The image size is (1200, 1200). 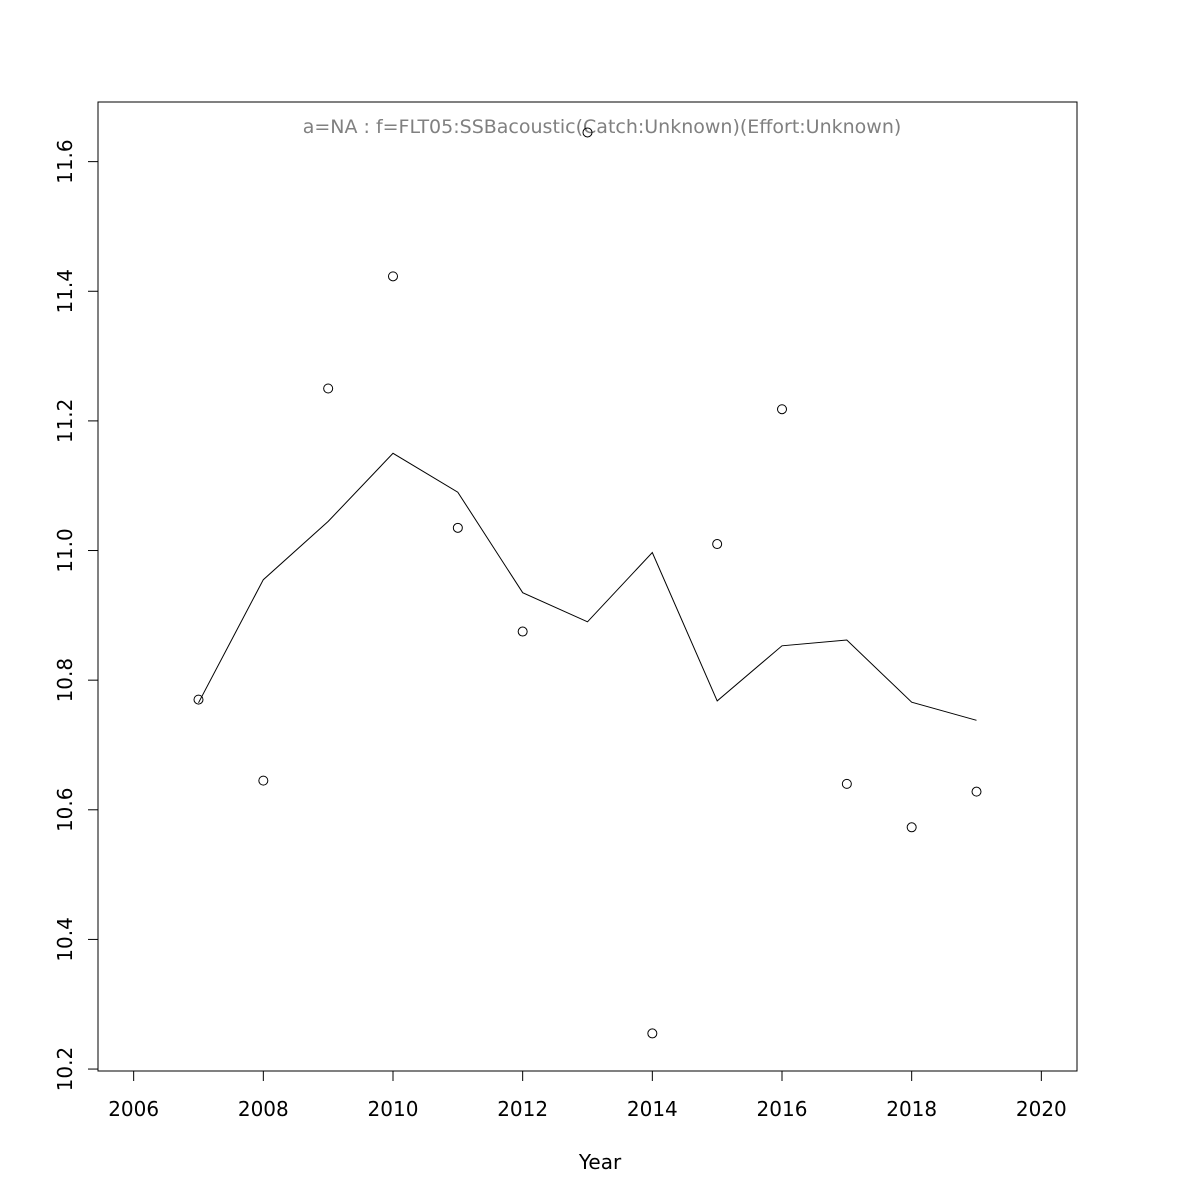 What do you see at coordinates (652, 1109) in the screenshot?
I see `x-tick-label: 2014` at bounding box center [652, 1109].